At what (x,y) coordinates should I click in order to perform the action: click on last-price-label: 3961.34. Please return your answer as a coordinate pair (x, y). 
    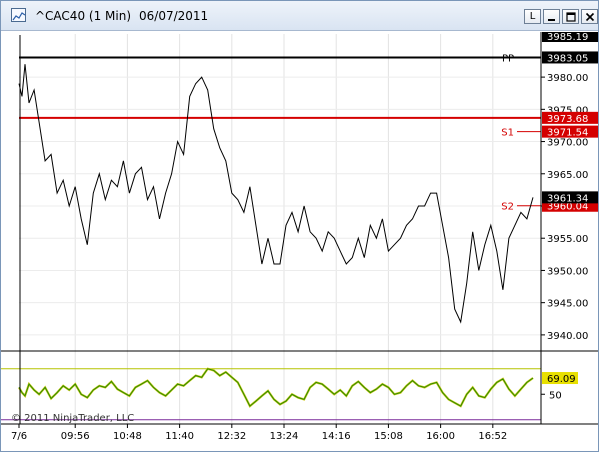
    Looking at the image, I should click on (567, 198).